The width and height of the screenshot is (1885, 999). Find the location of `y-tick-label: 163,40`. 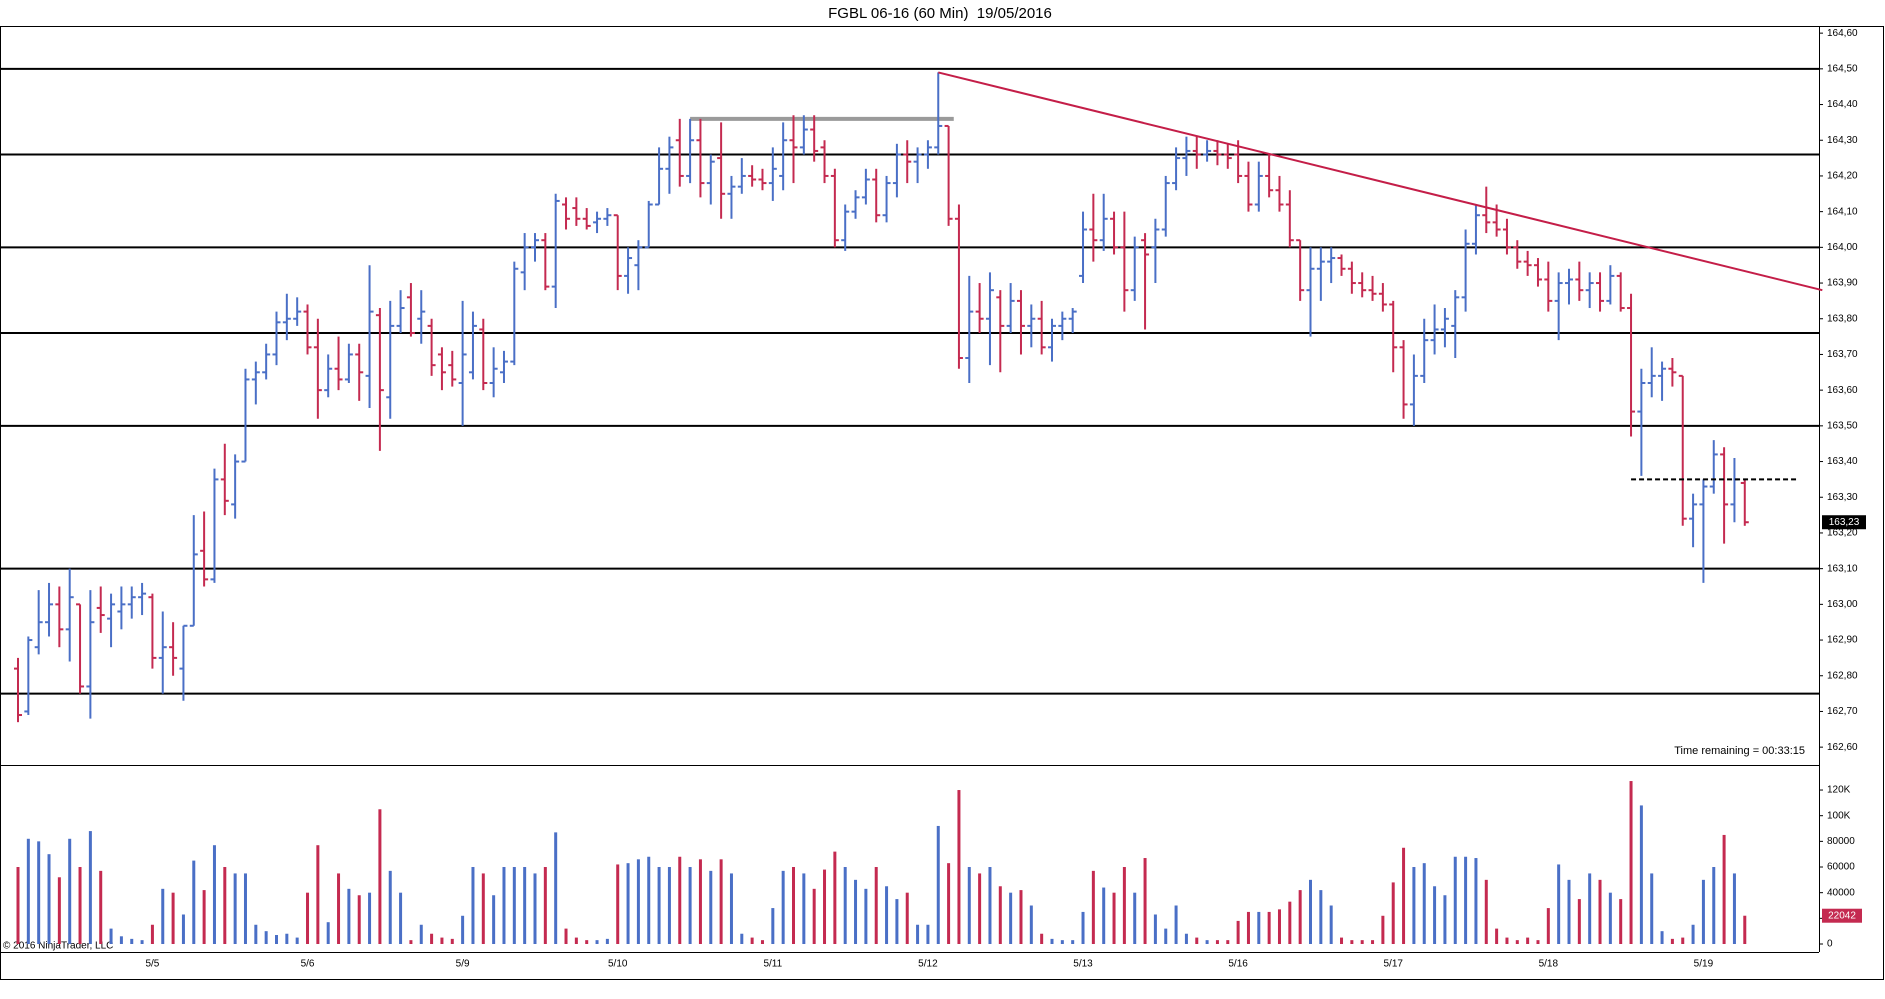

y-tick-label: 163,40 is located at coordinates (1842, 461).